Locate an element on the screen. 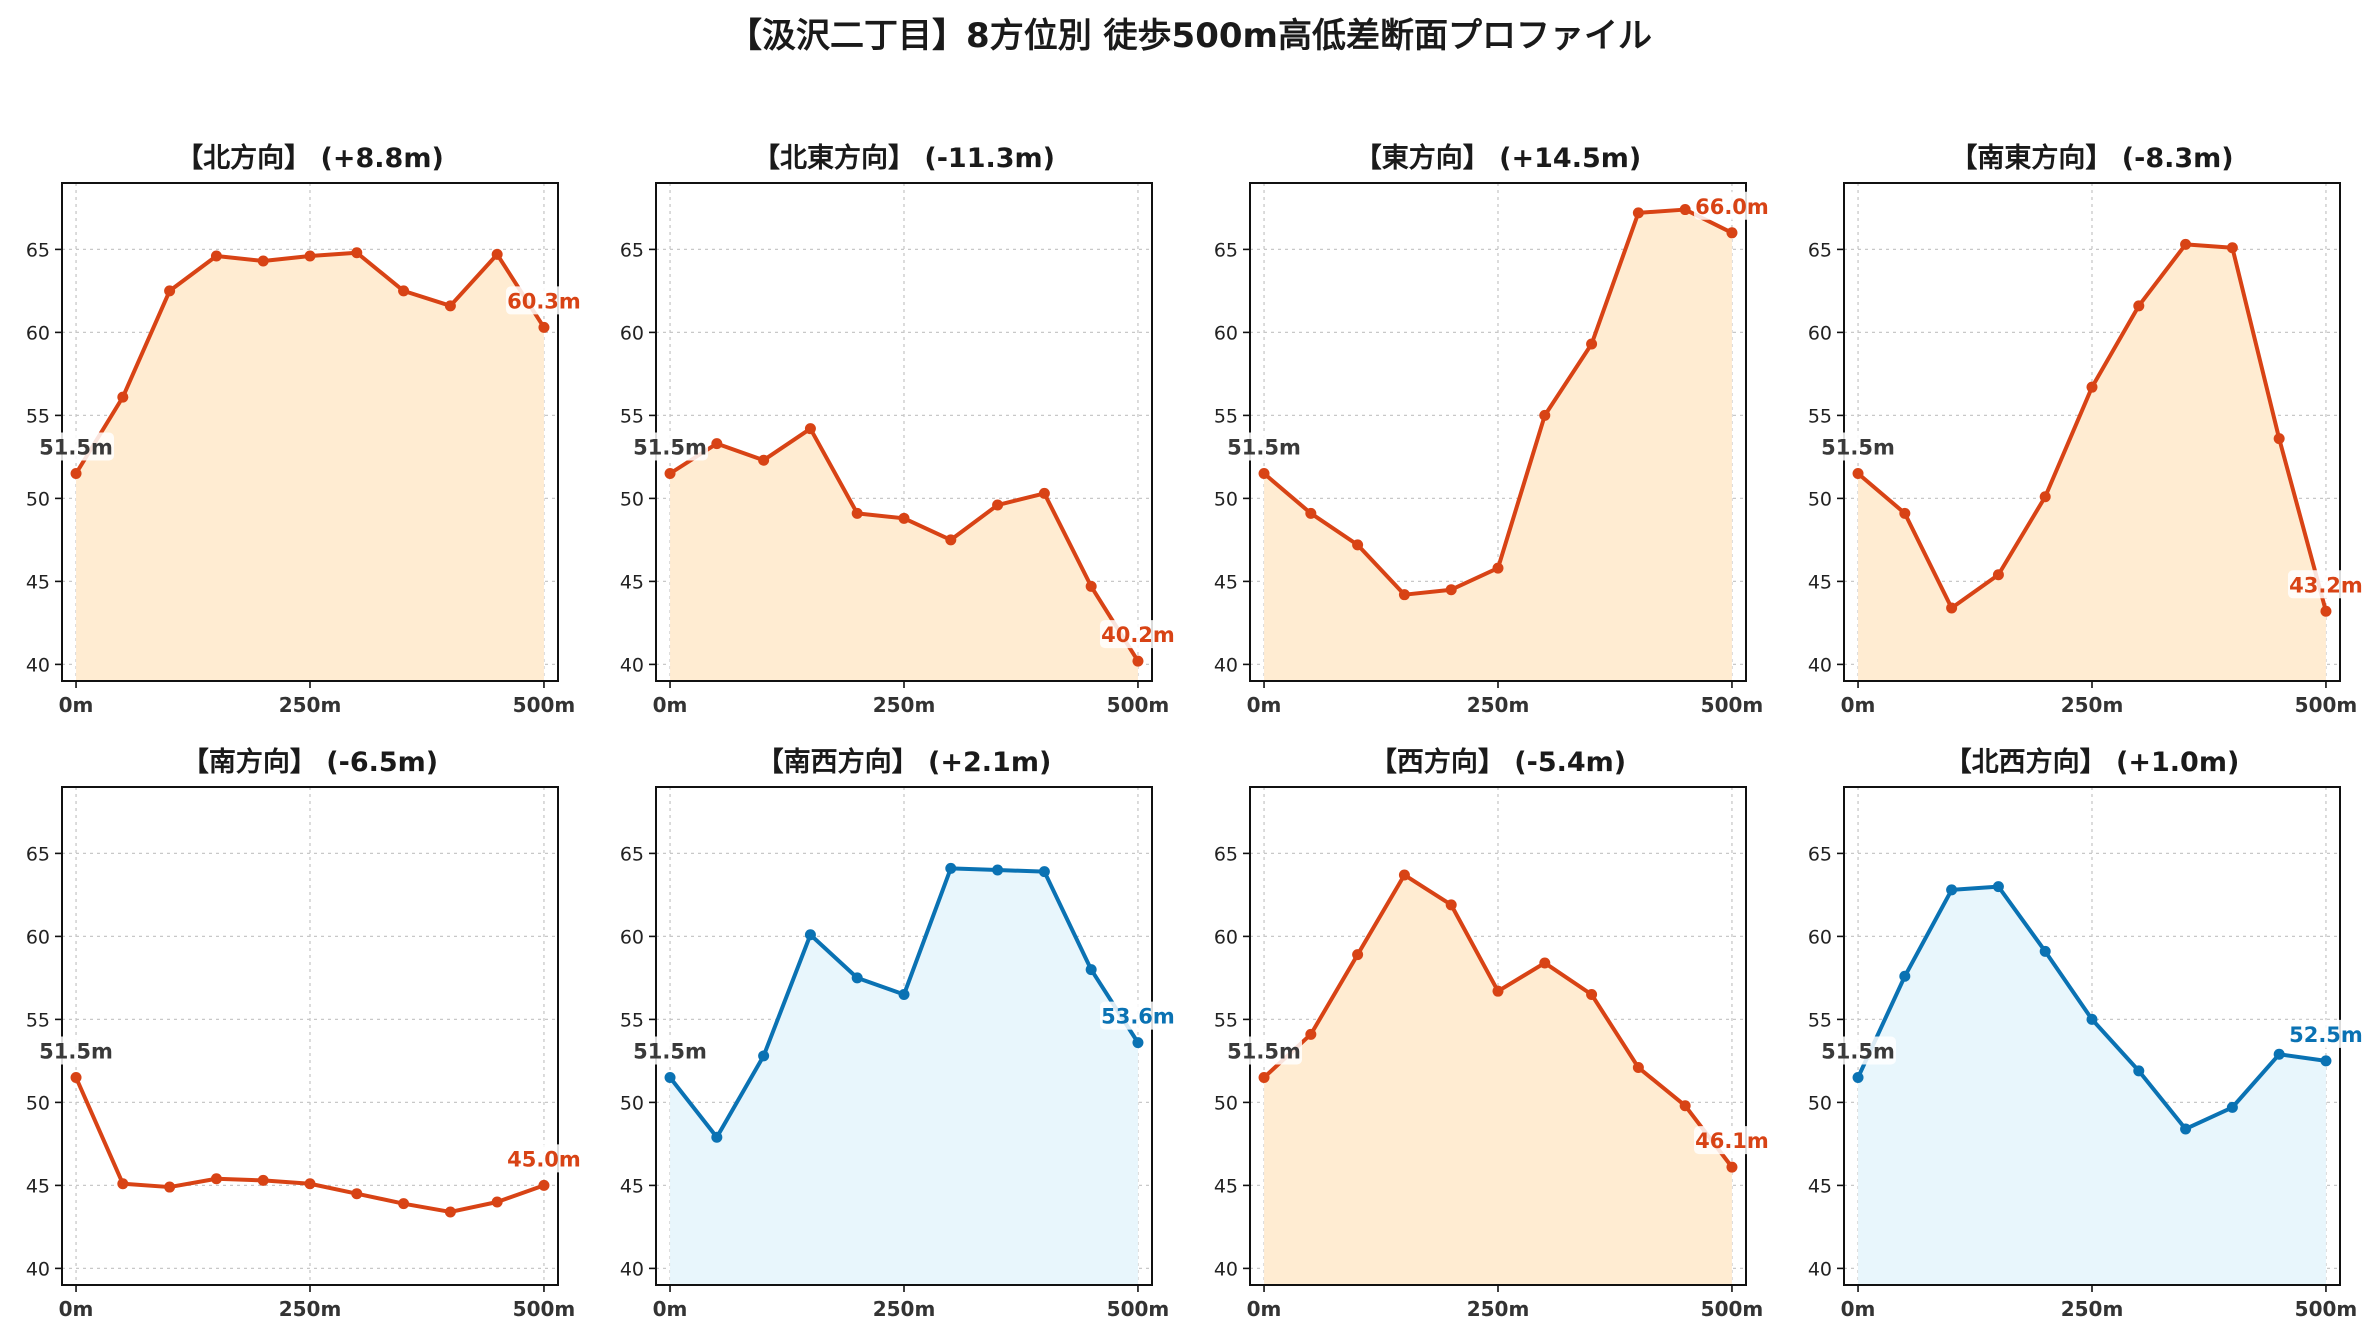 The height and width of the screenshot is (1340, 2380). plot-frame is located at coordinates (310, 1036).